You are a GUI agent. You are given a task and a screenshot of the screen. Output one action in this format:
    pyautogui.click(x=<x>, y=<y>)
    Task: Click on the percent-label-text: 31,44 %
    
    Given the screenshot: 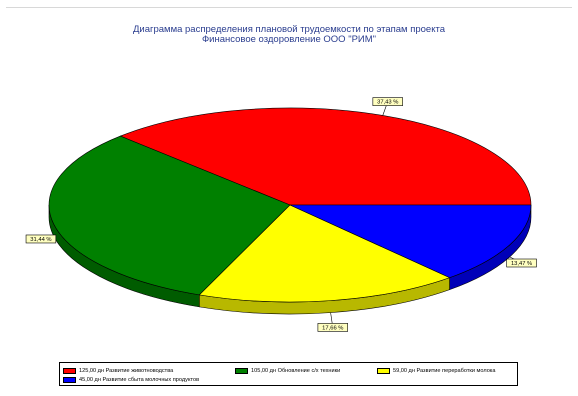 What is the action you would take?
    pyautogui.click(x=40, y=240)
    